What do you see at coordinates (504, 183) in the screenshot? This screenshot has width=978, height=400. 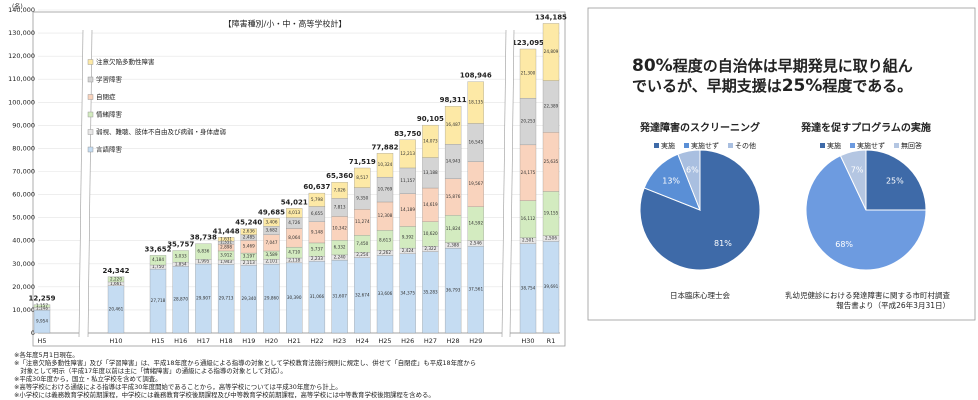 I see `axis-break-line` at bounding box center [504, 183].